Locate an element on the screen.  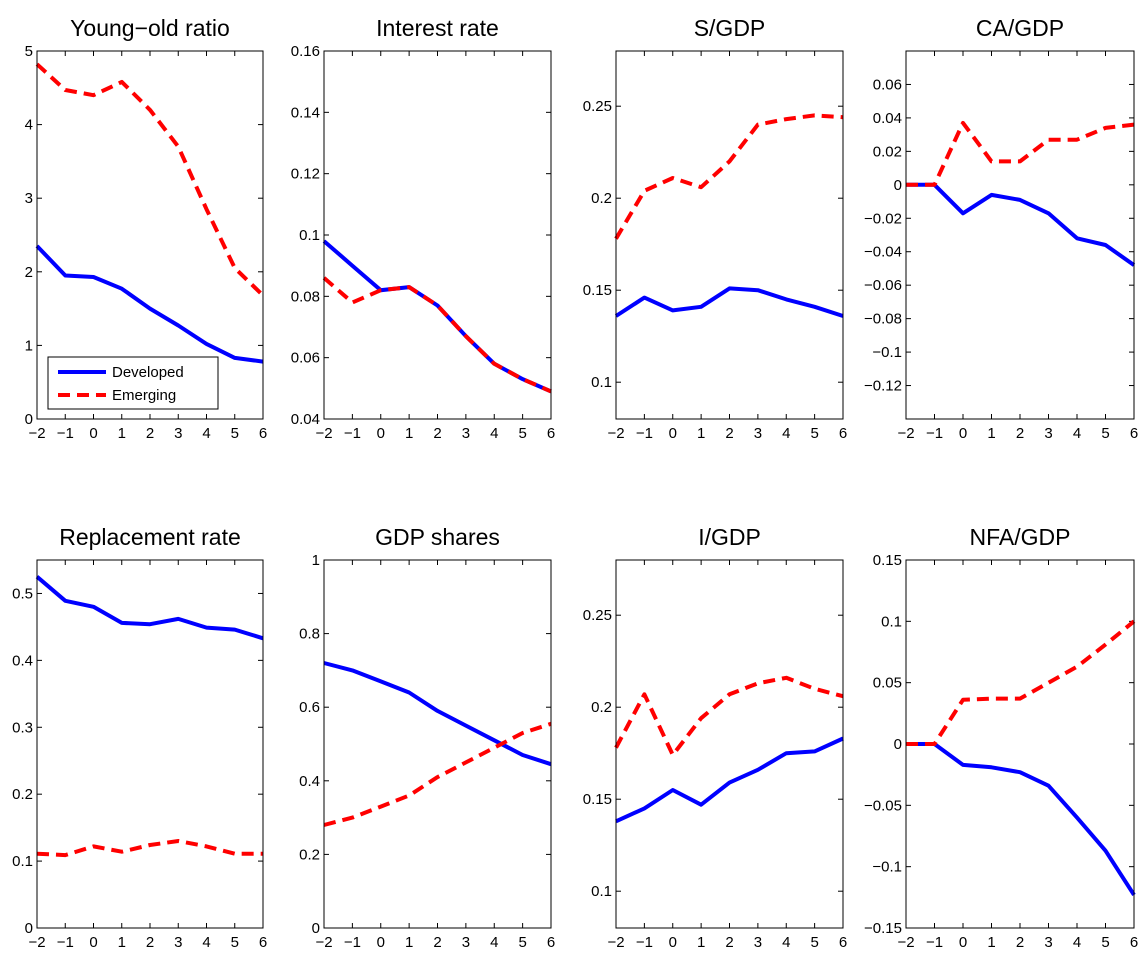
y-tick-label: 0.12 is located at coordinates (305, 174).